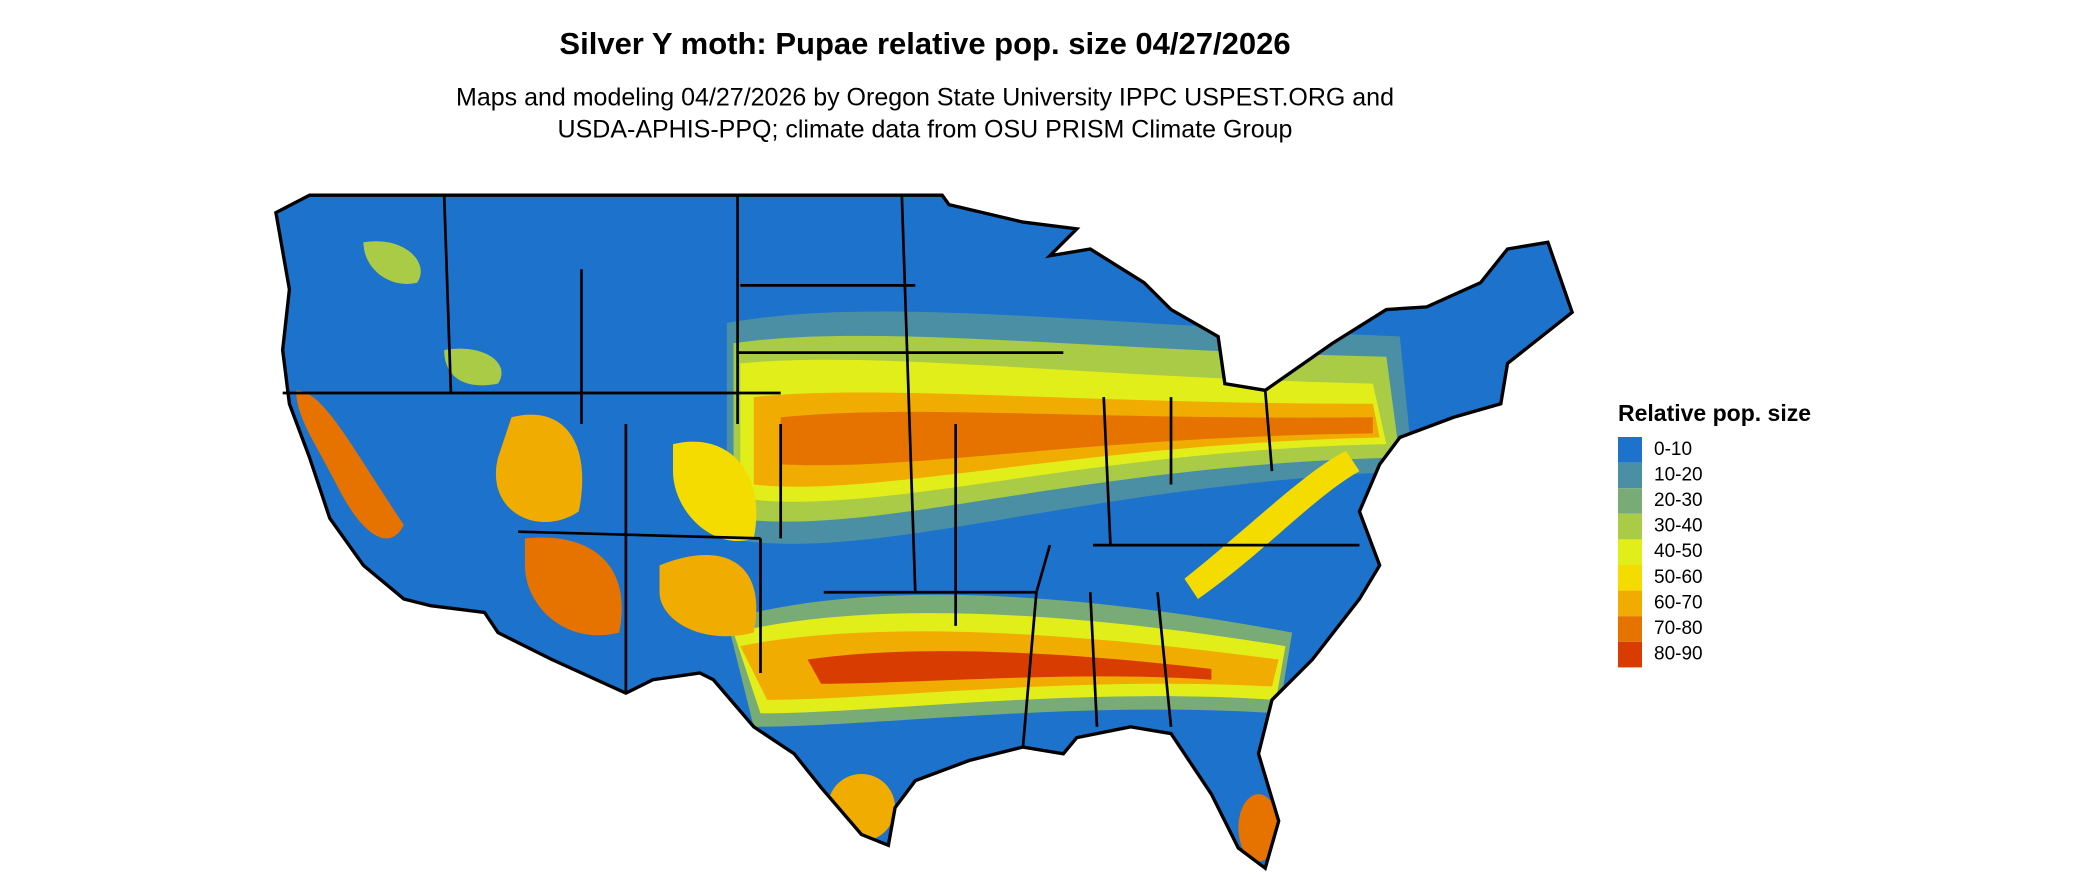 Image resolution: width=2100 pixels, height=892 pixels. I want to click on legend-label: 50-60, so click(1678, 577).